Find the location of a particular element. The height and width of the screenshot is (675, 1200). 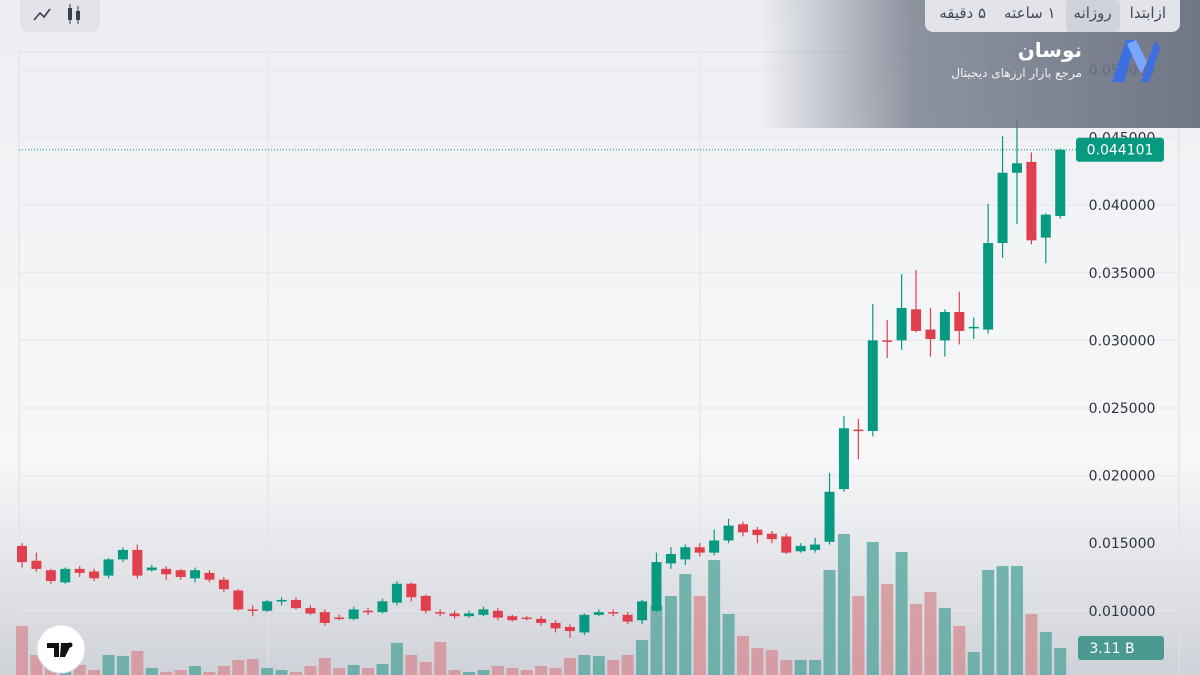

y-tick-label: 0.015000 is located at coordinates (1122, 544).